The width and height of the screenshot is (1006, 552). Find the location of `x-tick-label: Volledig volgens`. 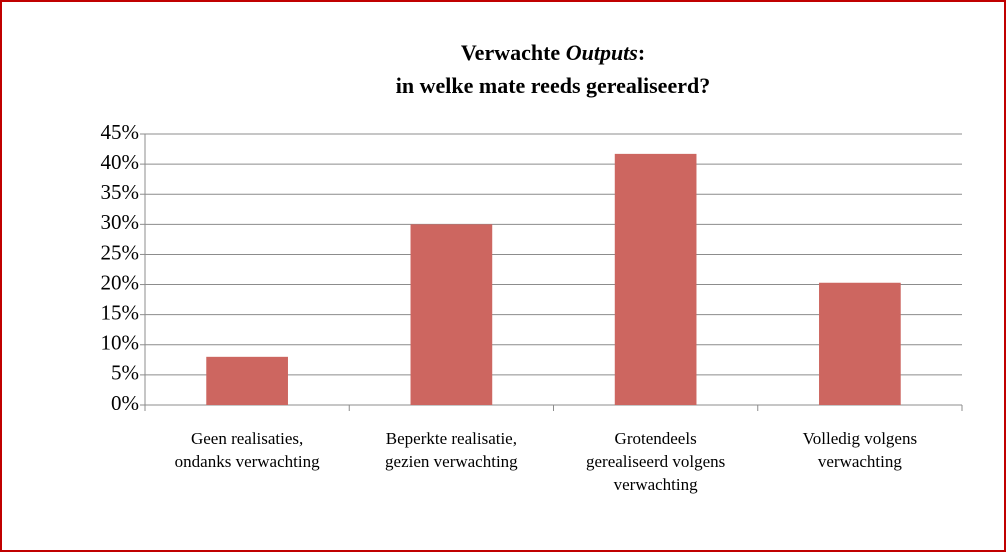

x-tick-label: Volledig volgens is located at coordinates (860, 438).